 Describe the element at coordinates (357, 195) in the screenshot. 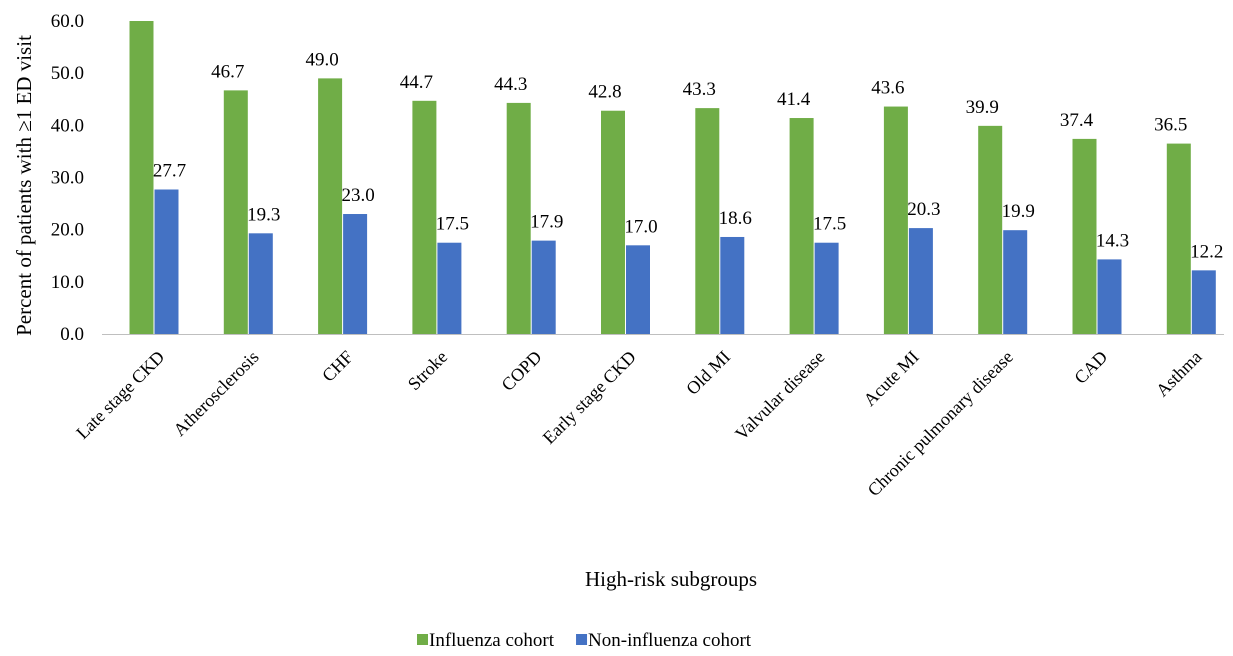

I see `data-label: 23.0` at that location.